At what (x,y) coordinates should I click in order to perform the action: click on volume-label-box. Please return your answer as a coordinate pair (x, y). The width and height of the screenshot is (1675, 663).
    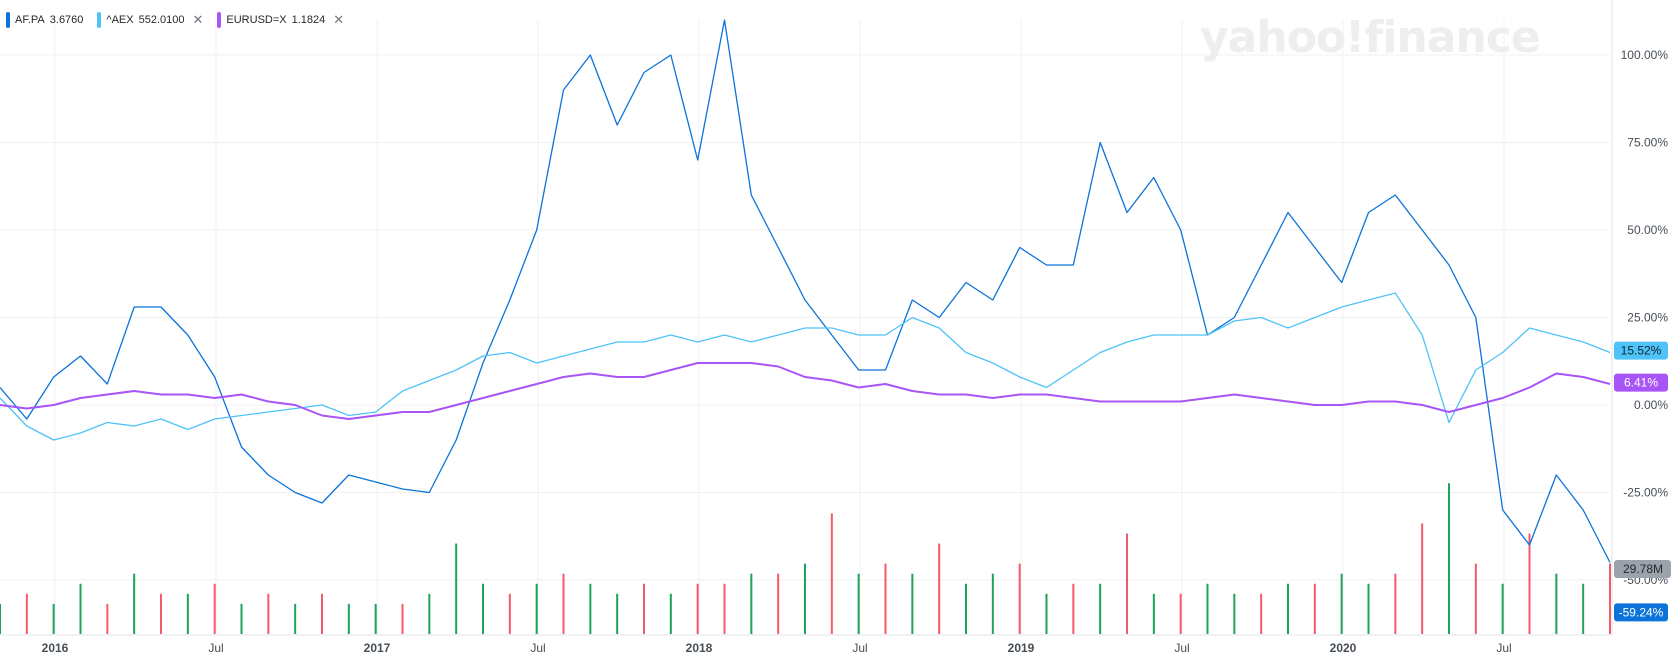
    Looking at the image, I should click on (1642, 569).